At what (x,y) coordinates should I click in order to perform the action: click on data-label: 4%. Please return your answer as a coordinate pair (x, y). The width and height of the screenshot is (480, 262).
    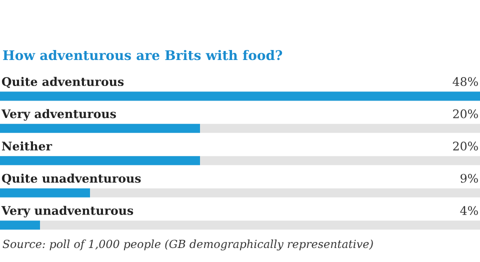
    Looking at the image, I should click on (469, 211).